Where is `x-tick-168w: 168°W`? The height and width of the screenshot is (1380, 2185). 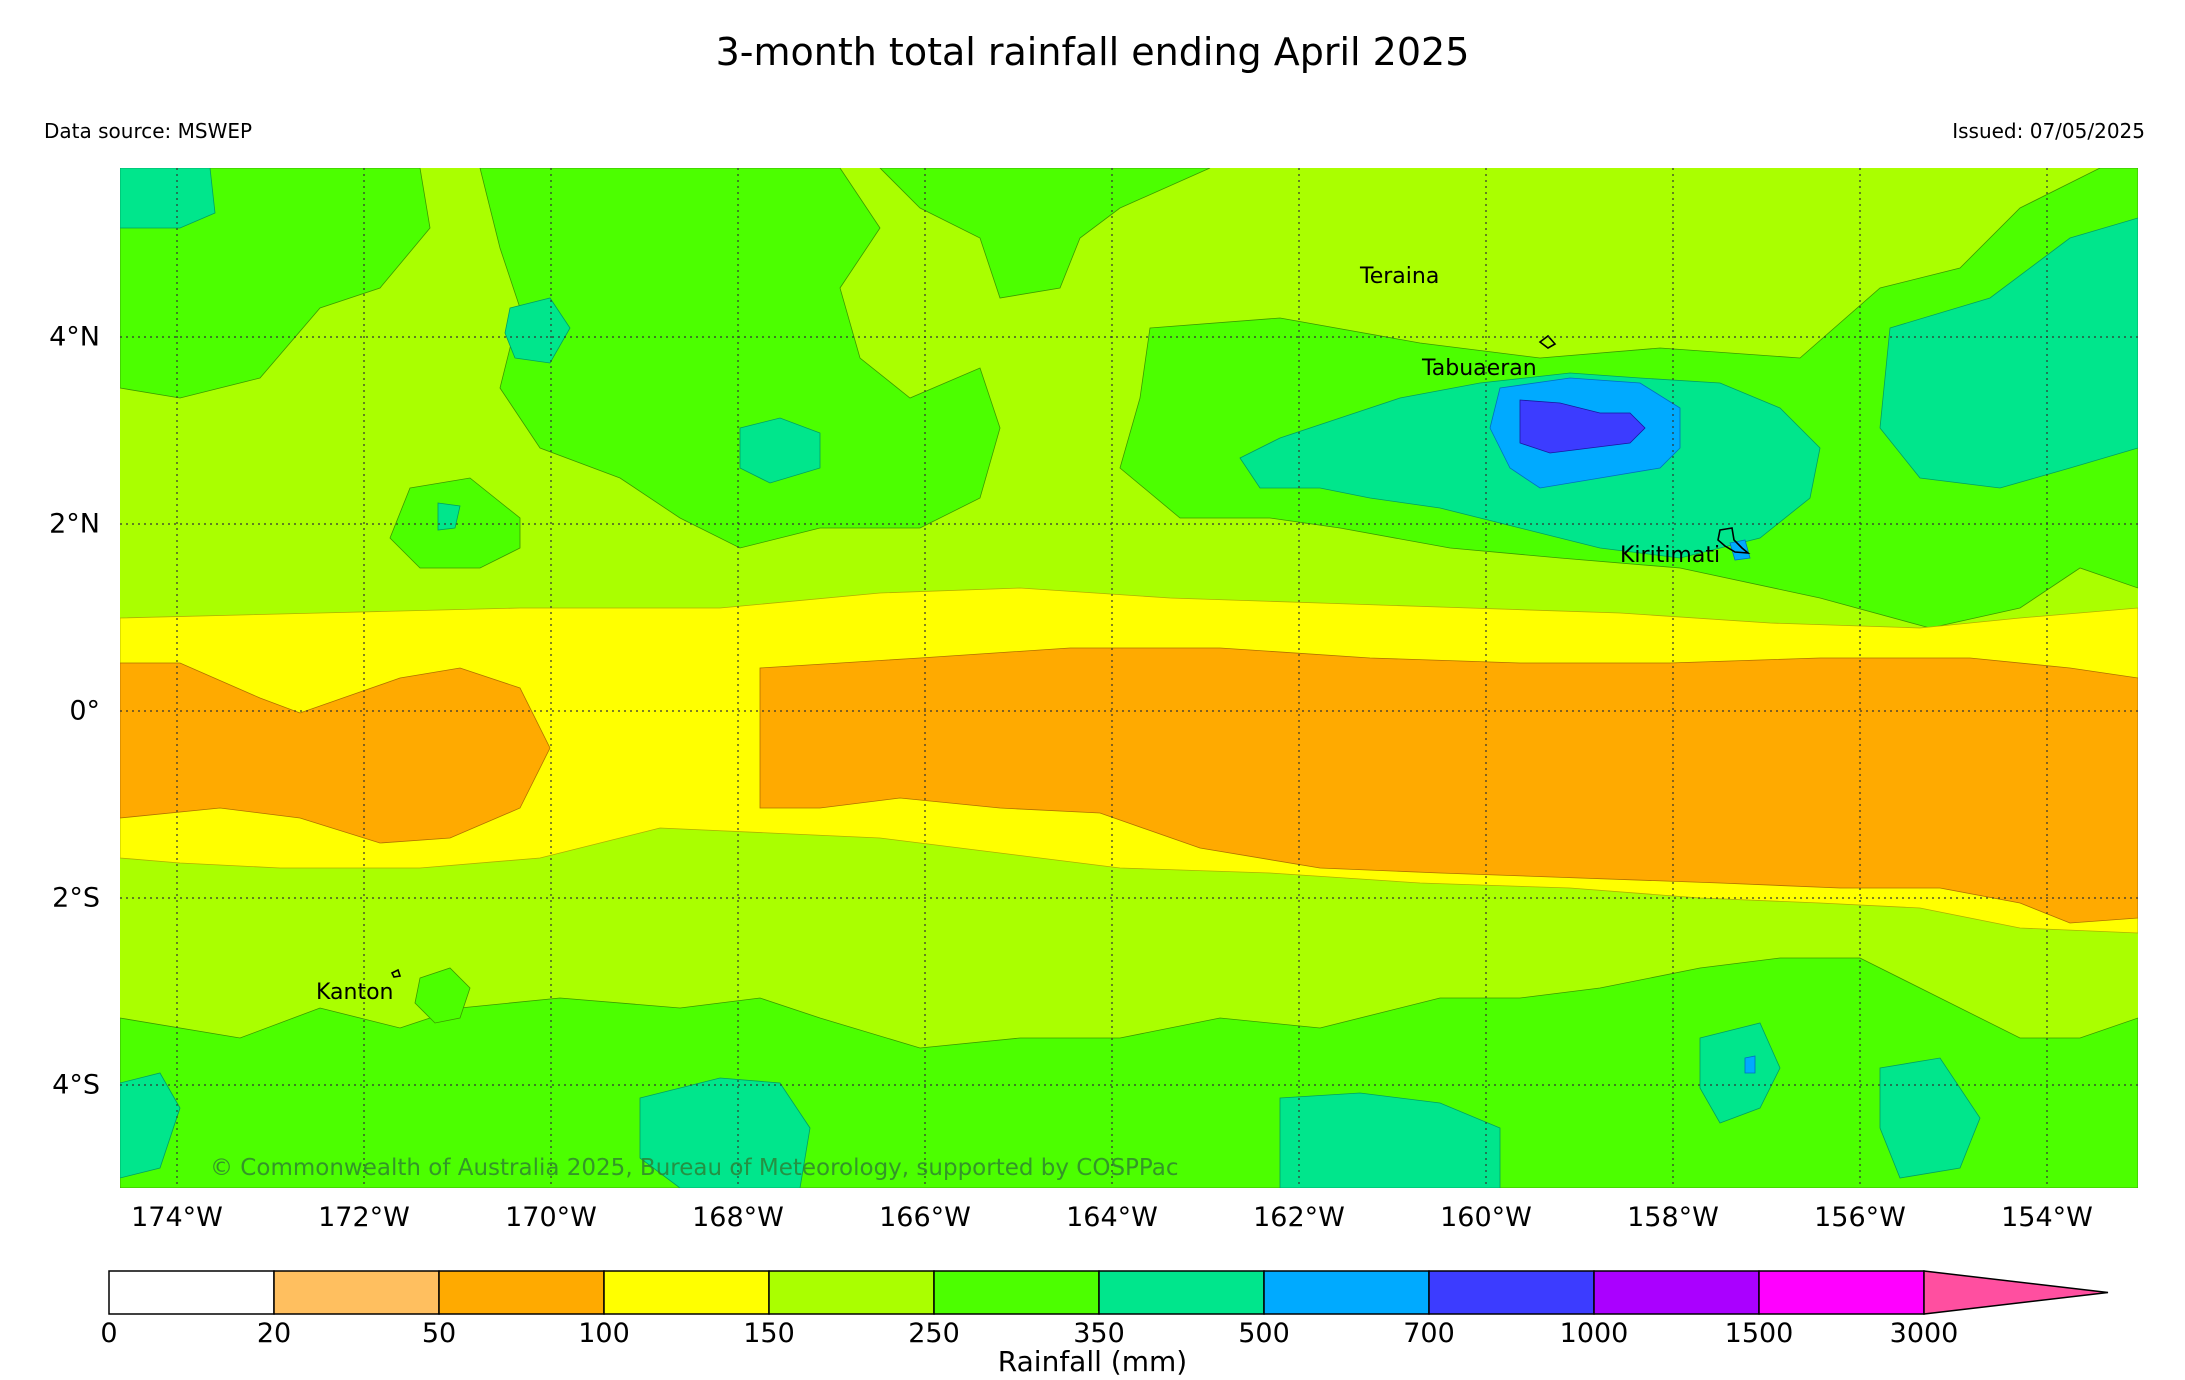 x-tick-168w: 168°W is located at coordinates (738, 1217).